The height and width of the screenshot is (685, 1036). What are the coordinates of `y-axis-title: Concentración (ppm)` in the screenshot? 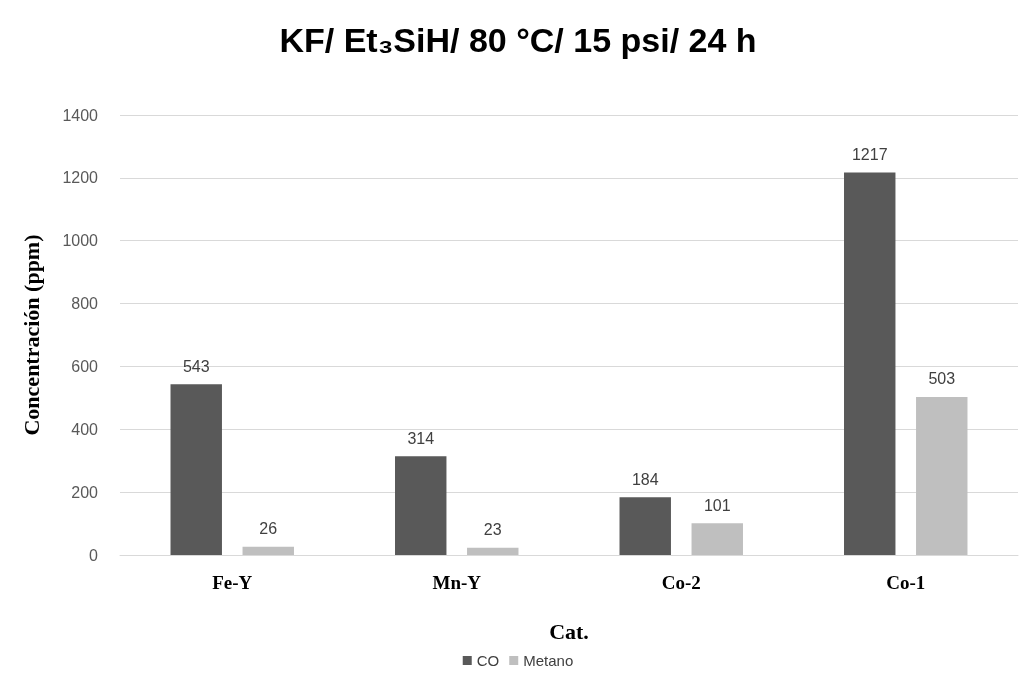 It's located at (31, 335).